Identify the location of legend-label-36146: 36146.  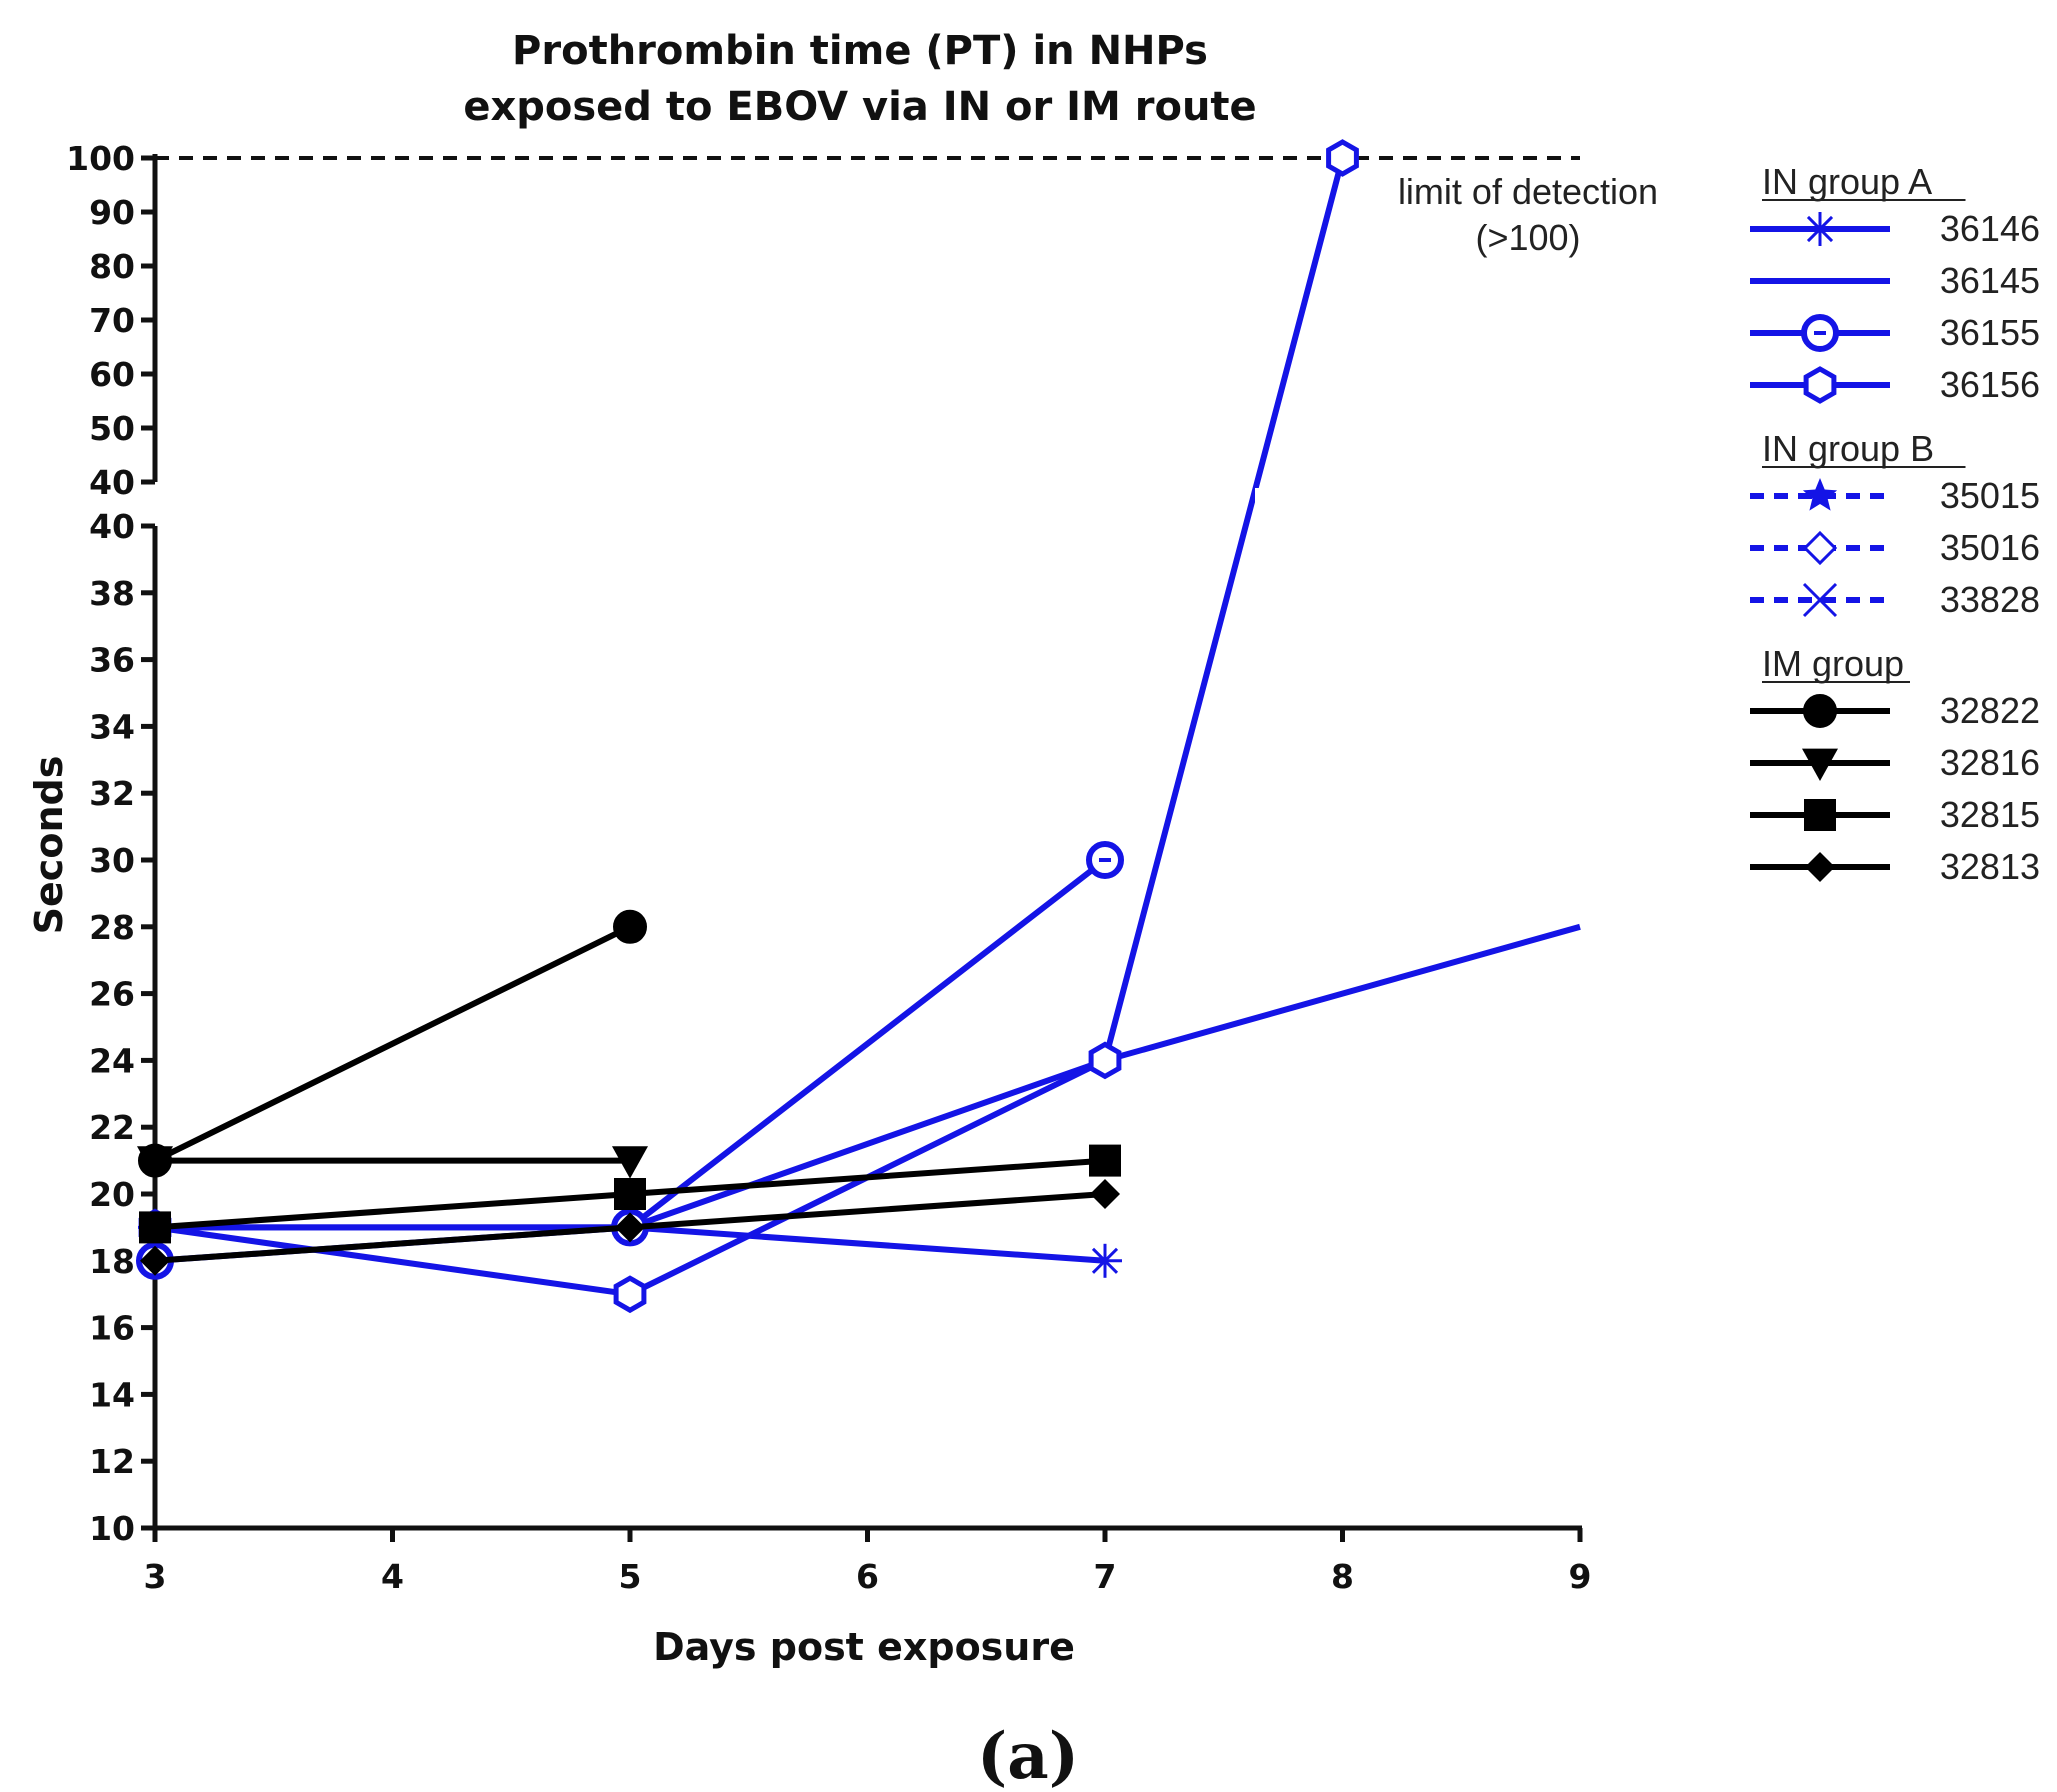
(1990, 228).